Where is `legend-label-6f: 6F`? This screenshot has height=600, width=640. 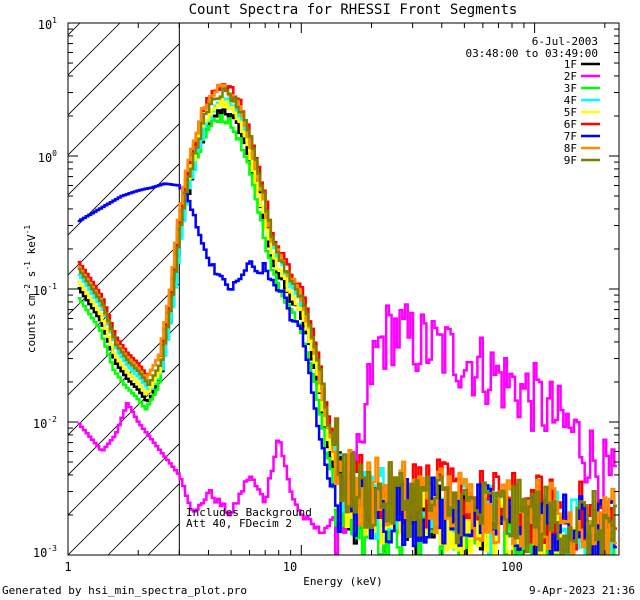
legend-label-6f: 6F is located at coordinates (570, 124).